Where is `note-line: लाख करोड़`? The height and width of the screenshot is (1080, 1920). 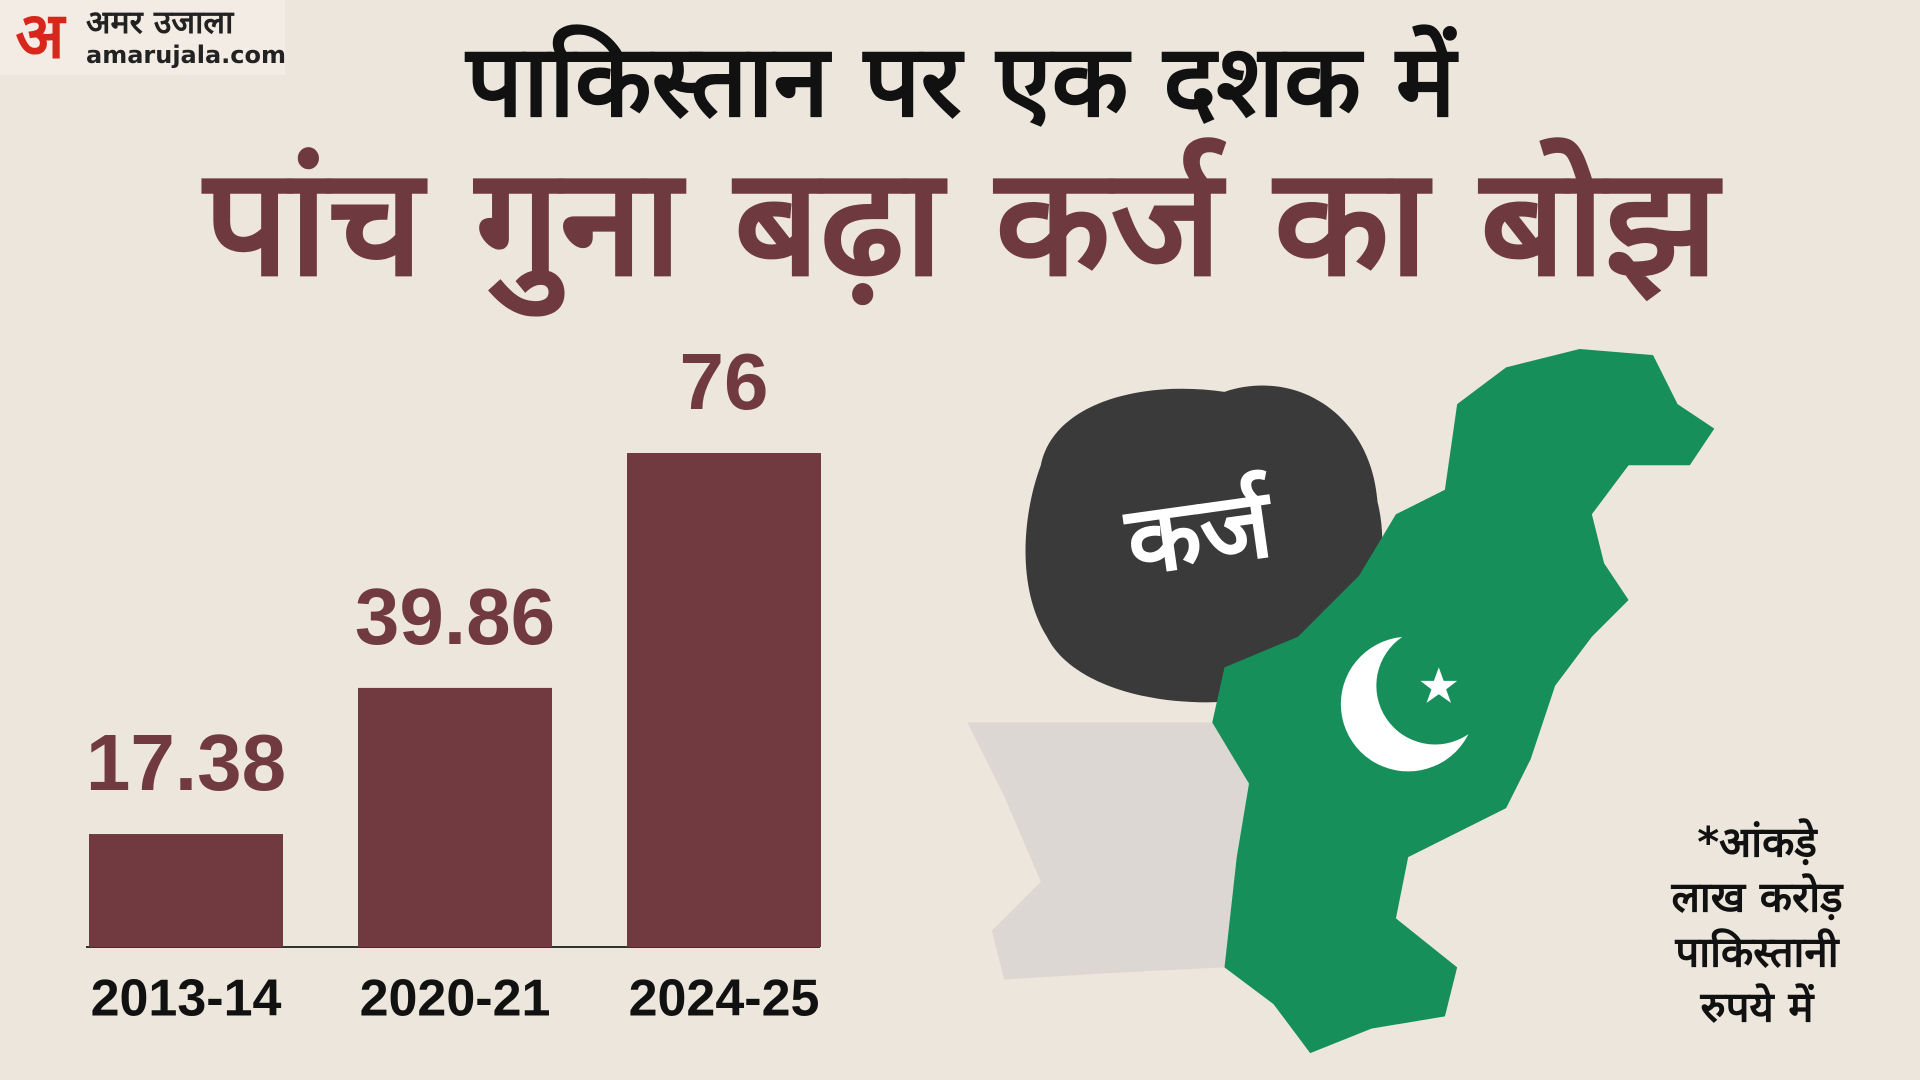 note-line: लाख करोड़ is located at coordinates (1757, 897).